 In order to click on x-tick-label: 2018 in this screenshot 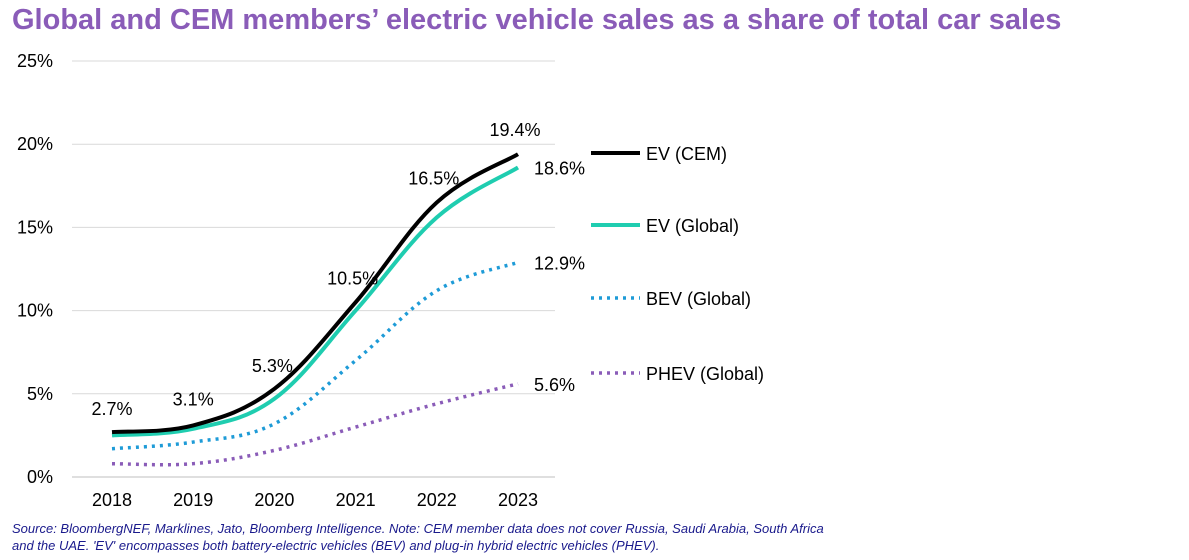, I will do `click(112, 500)`.